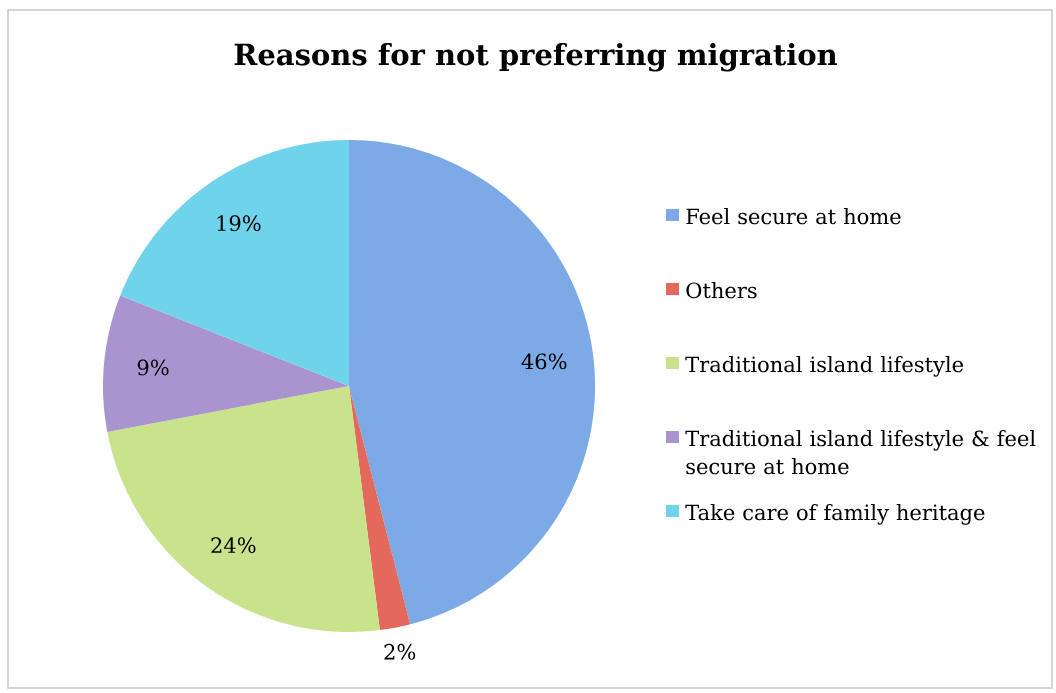  Describe the element at coordinates (544, 361) in the screenshot. I see `data-label: 46%` at that location.